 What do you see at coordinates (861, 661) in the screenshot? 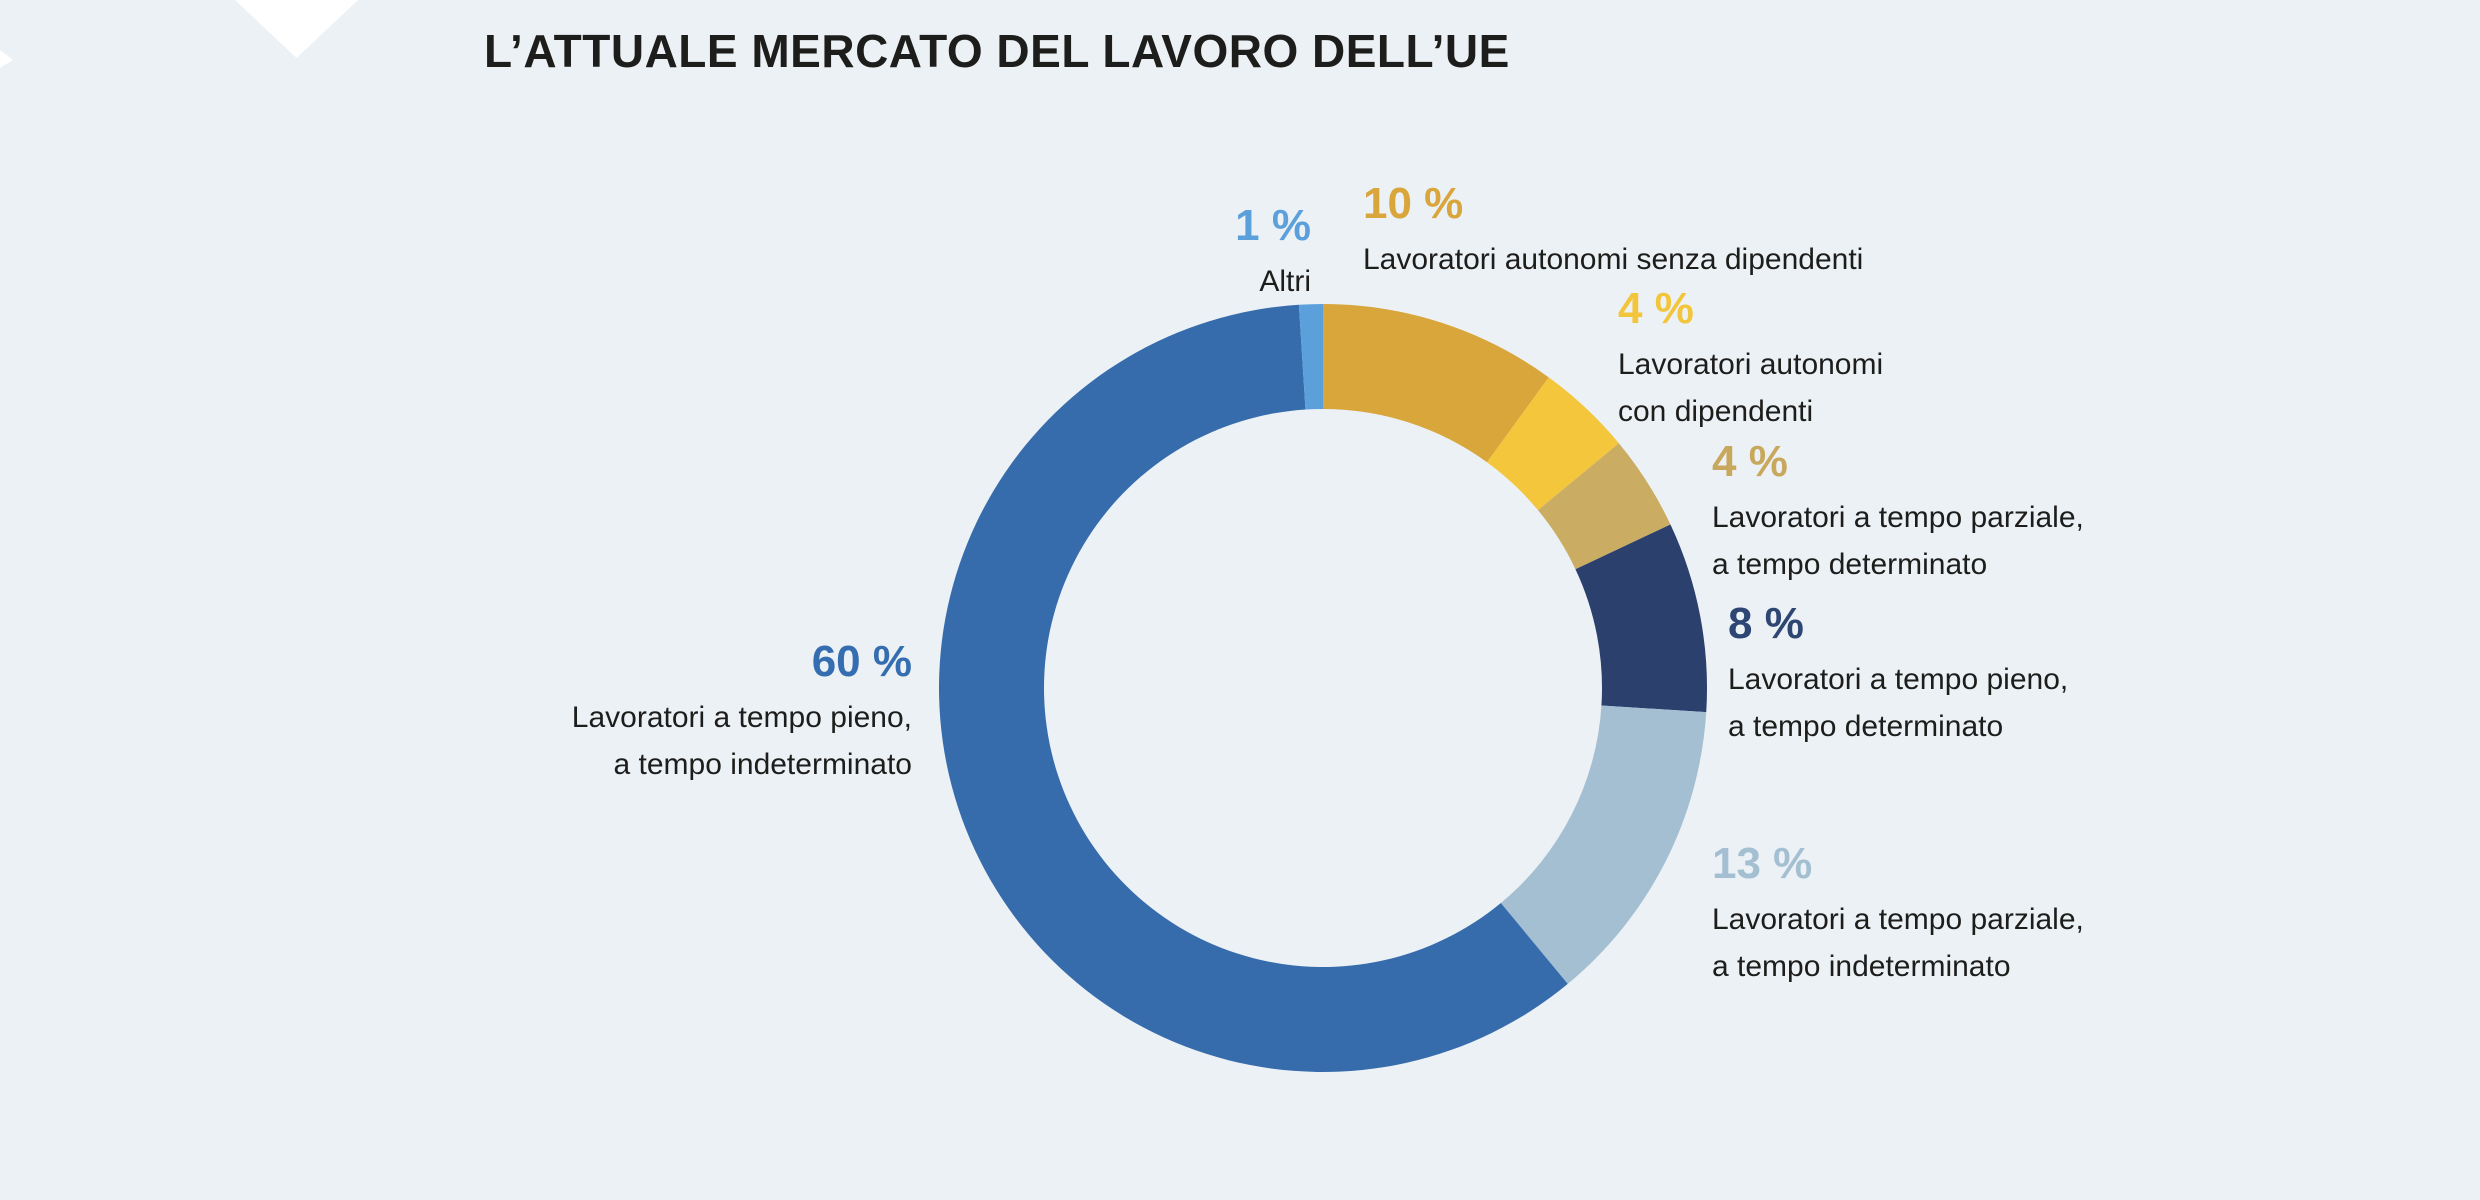
I see `percent-value: 60 %` at bounding box center [861, 661].